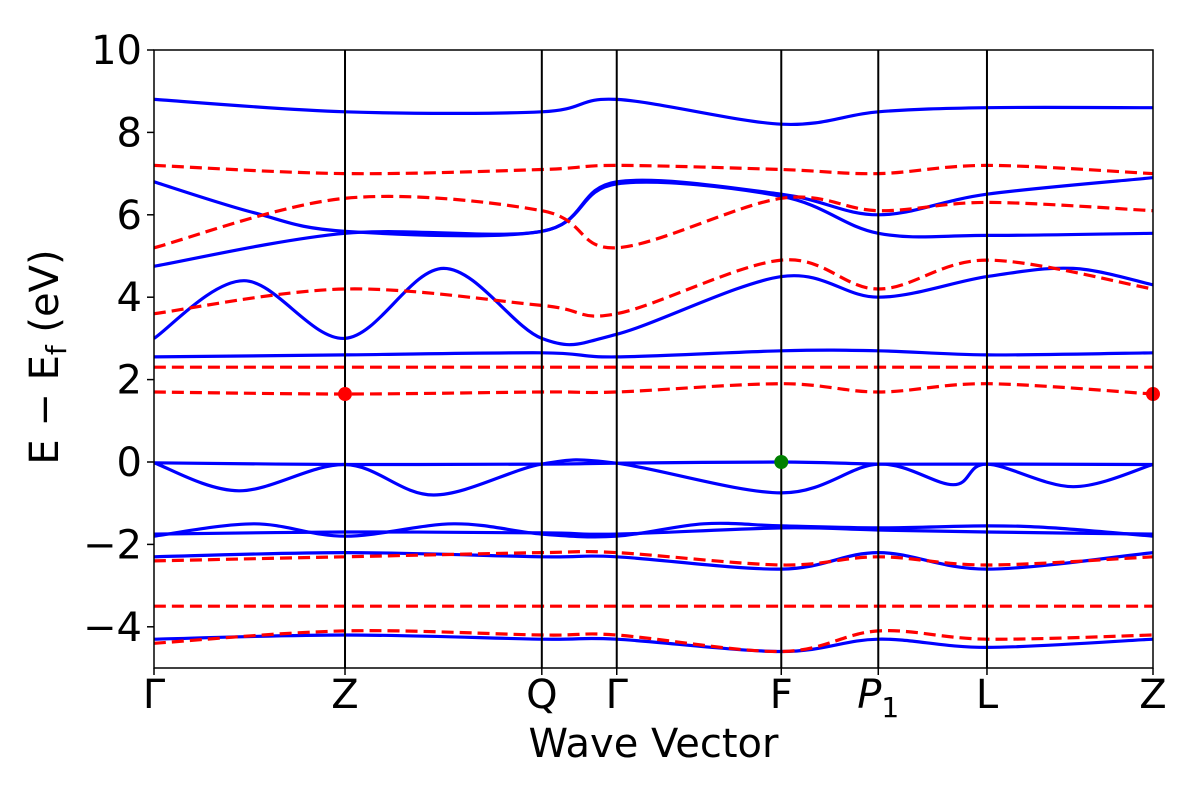 The image size is (1200, 800). I want to click on y-tick-label: −4, so click(112, 628).